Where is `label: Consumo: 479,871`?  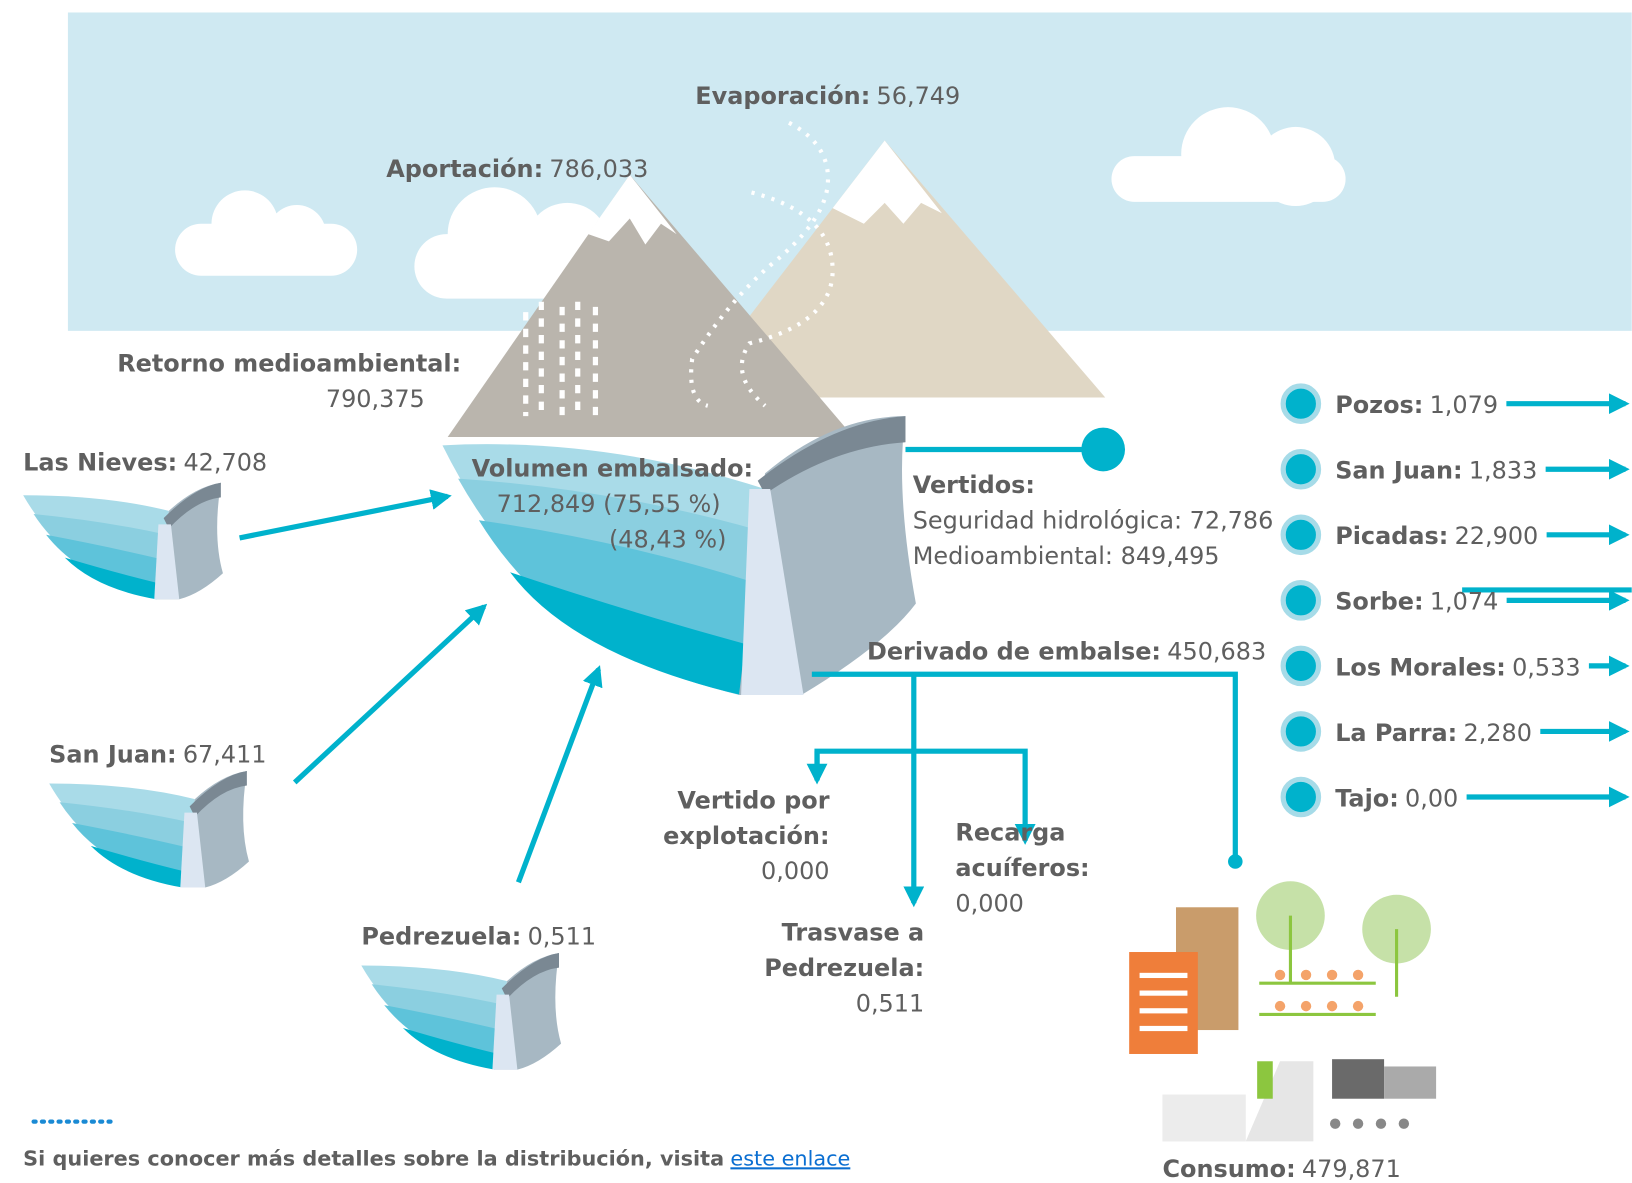
label: Consumo: 479,871 is located at coordinates (1281, 1169).